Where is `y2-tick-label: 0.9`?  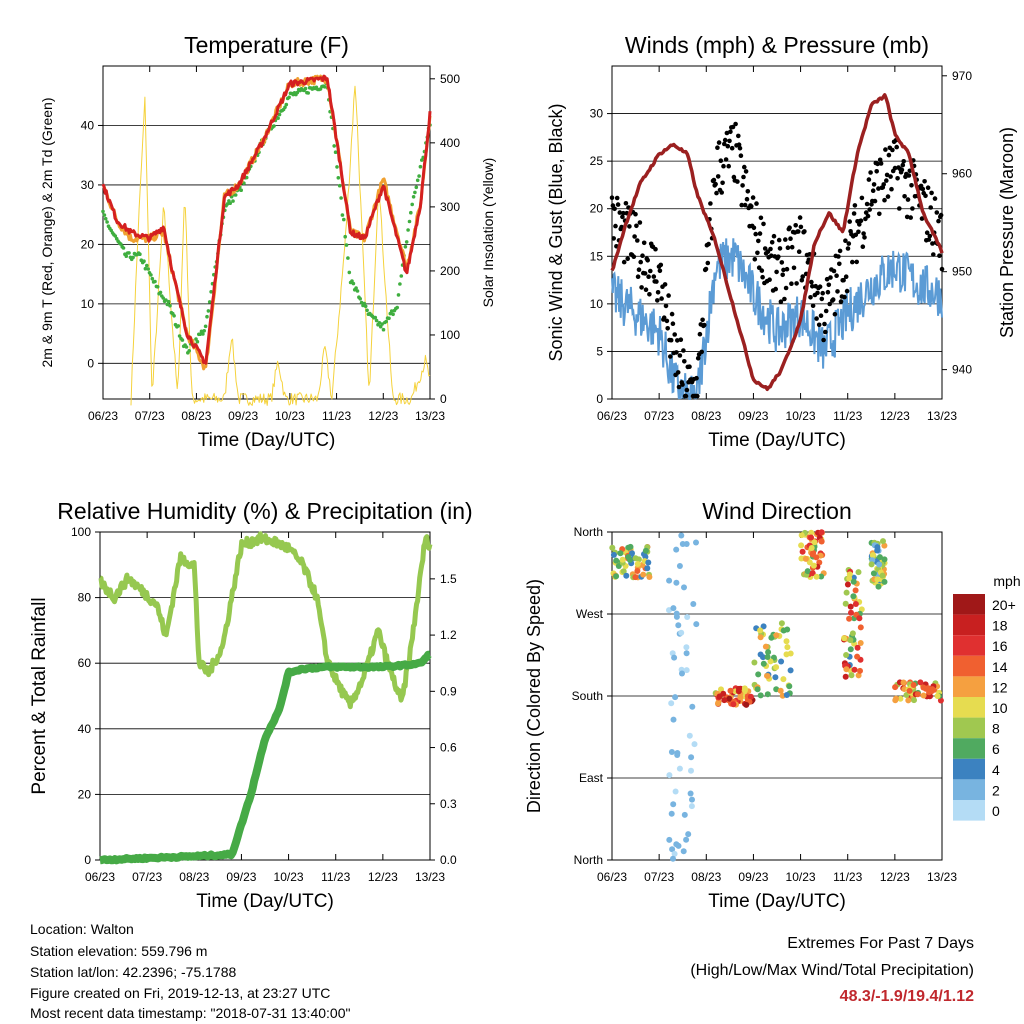 y2-tick-label: 0.9 is located at coordinates (448, 691).